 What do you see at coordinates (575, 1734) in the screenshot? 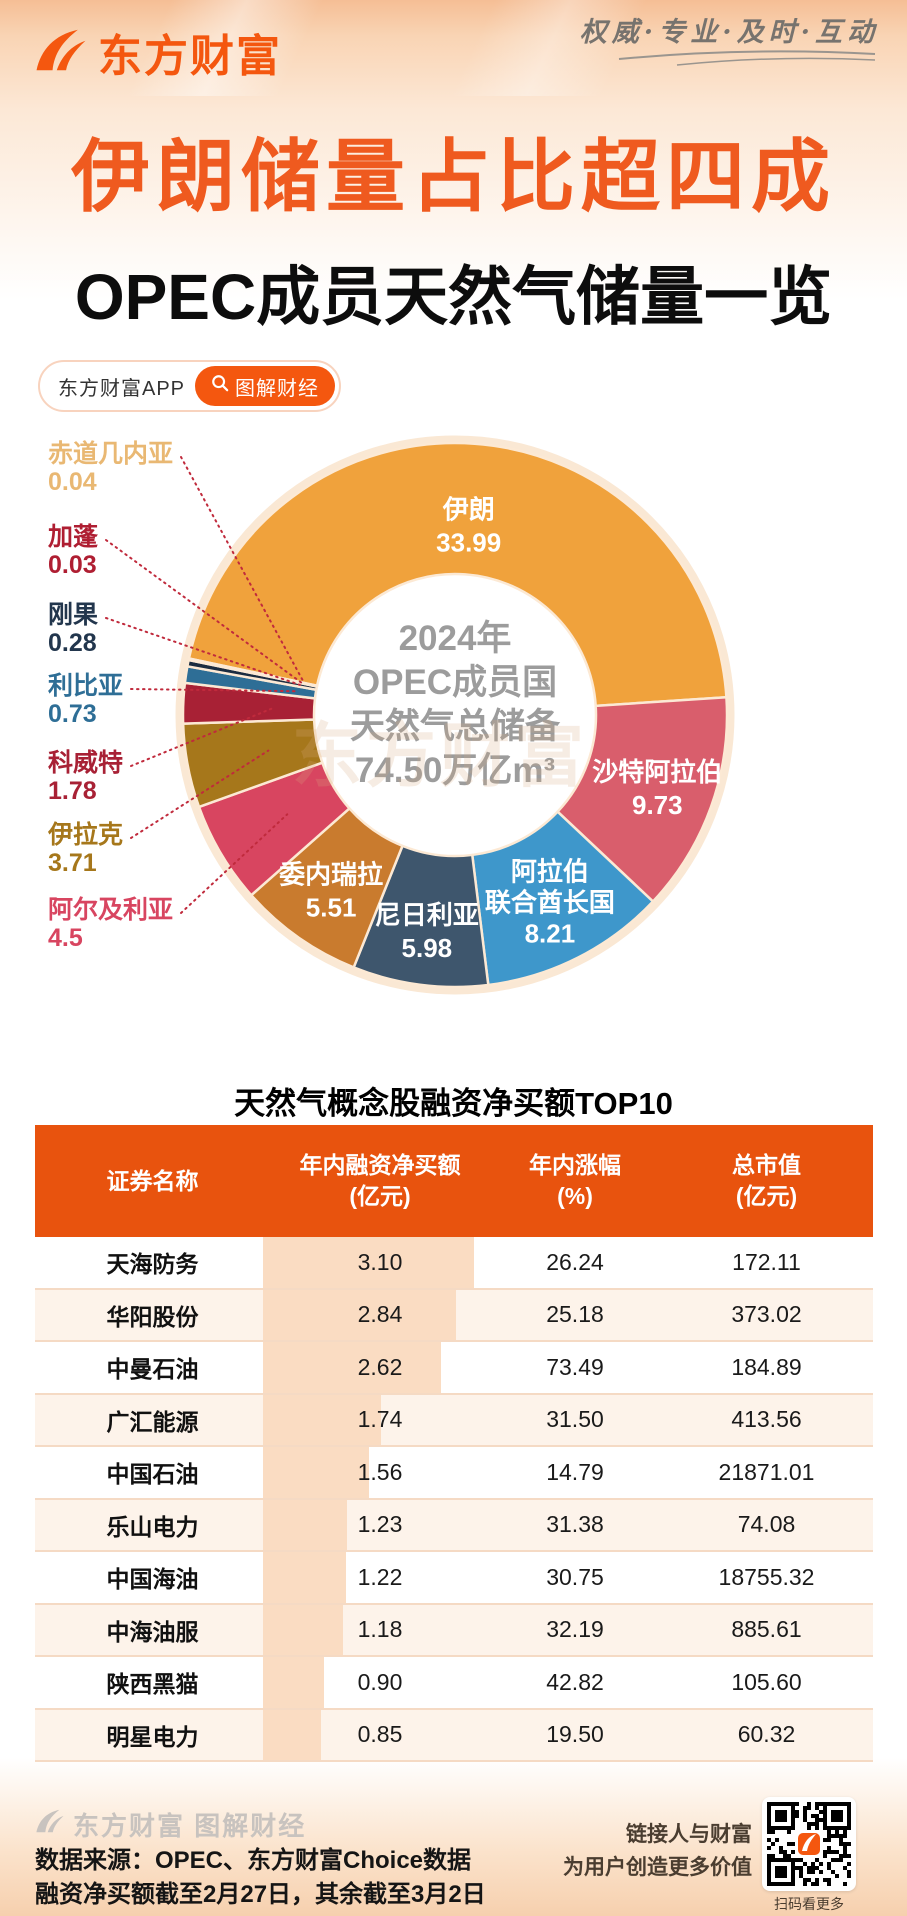
I see `cell-change: 19.50` at bounding box center [575, 1734].